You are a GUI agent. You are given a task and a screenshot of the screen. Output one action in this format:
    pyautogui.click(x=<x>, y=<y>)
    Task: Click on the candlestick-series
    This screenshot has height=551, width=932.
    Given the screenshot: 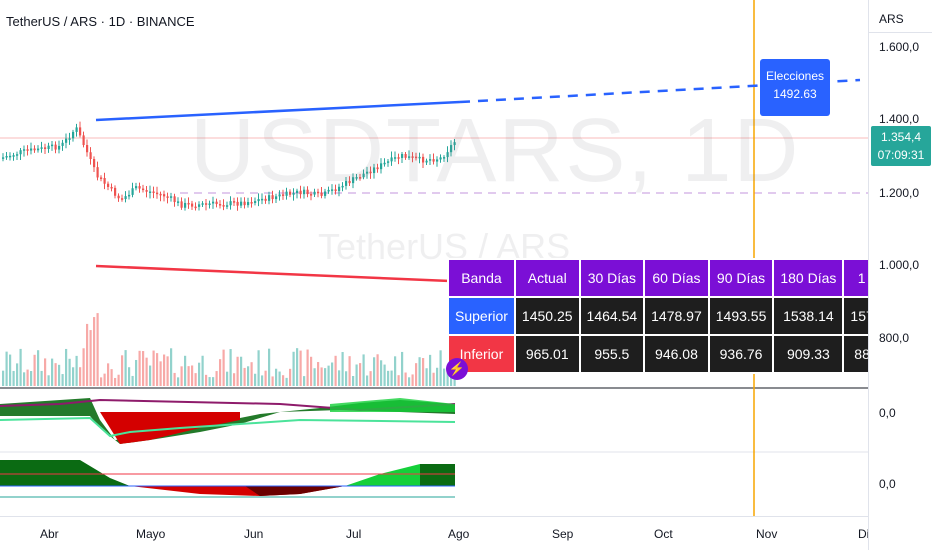 What is the action you would take?
    pyautogui.click(x=229, y=166)
    